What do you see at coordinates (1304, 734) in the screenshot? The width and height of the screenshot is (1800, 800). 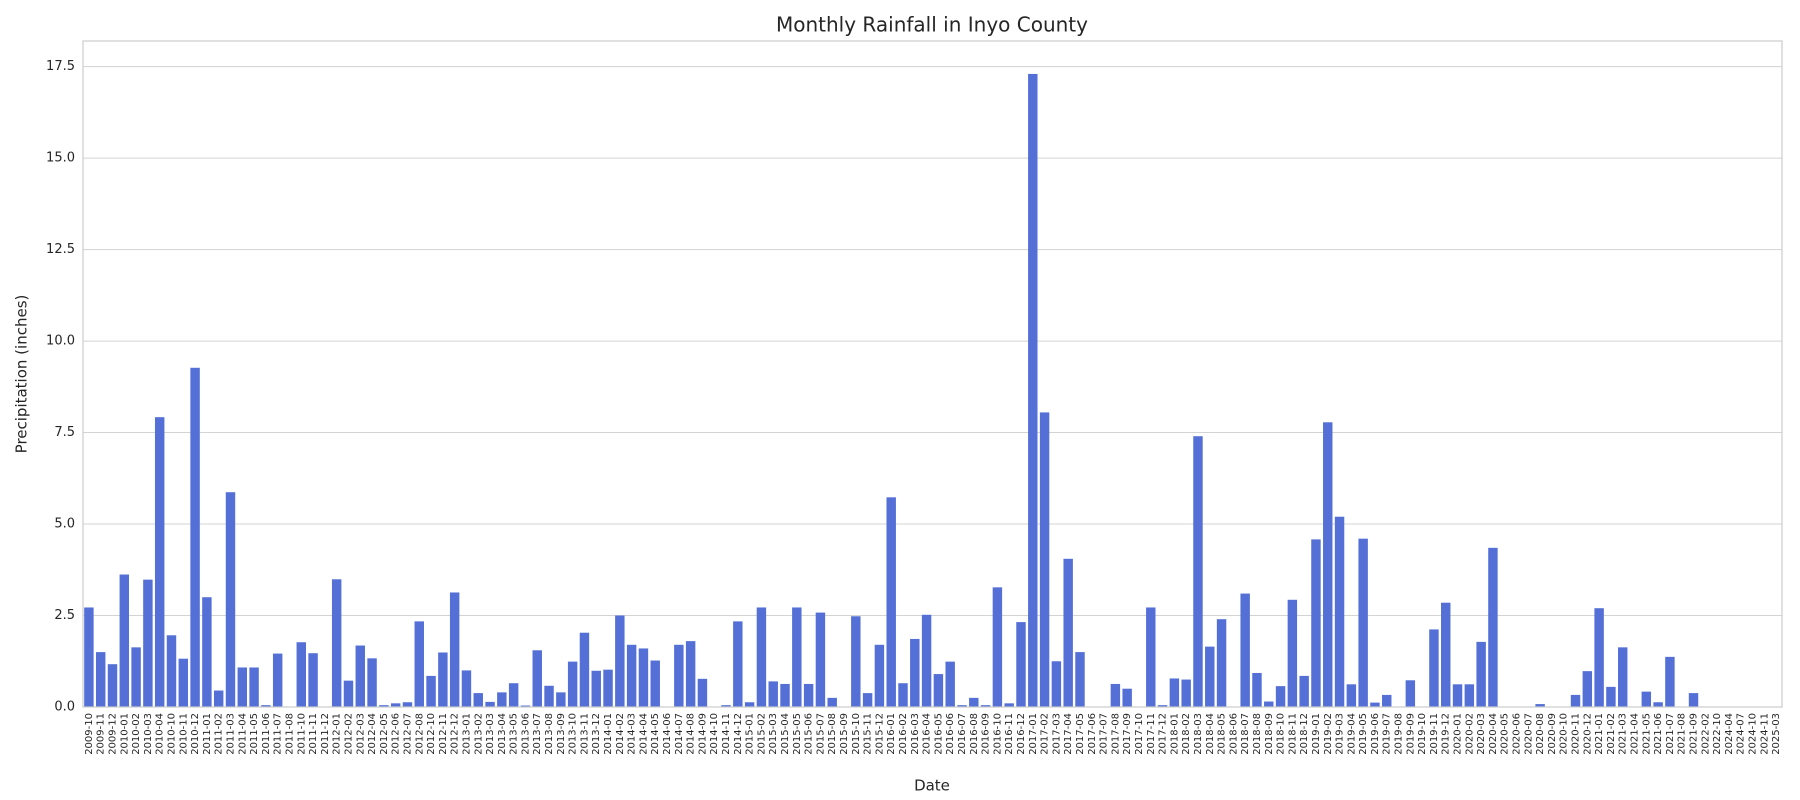 I see `x-tick-label: 2018-12` at bounding box center [1304, 734].